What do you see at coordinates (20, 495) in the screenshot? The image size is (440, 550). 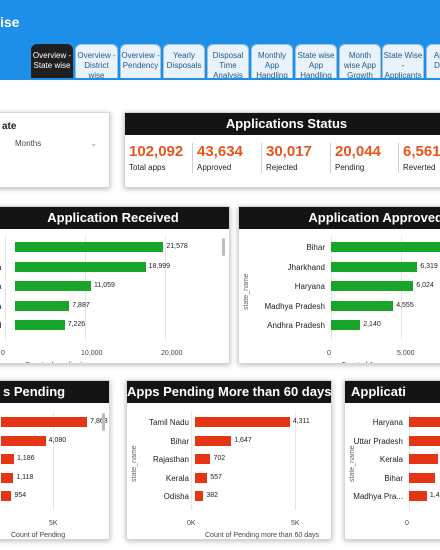 I see `chart-2-data-label: 954` at bounding box center [20, 495].